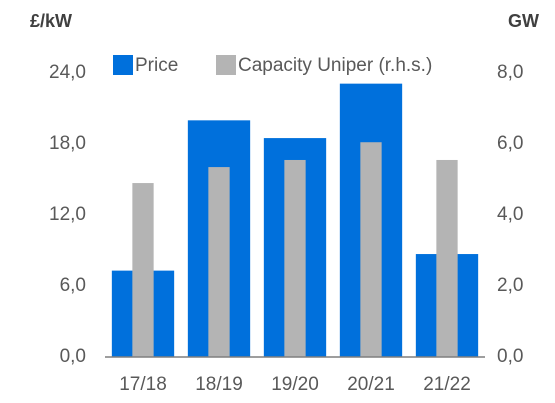 The width and height of the screenshot is (555, 403). What do you see at coordinates (219, 384) in the screenshot?
I see `x-tick-label: 18/19` at bounding box center [219, 384].